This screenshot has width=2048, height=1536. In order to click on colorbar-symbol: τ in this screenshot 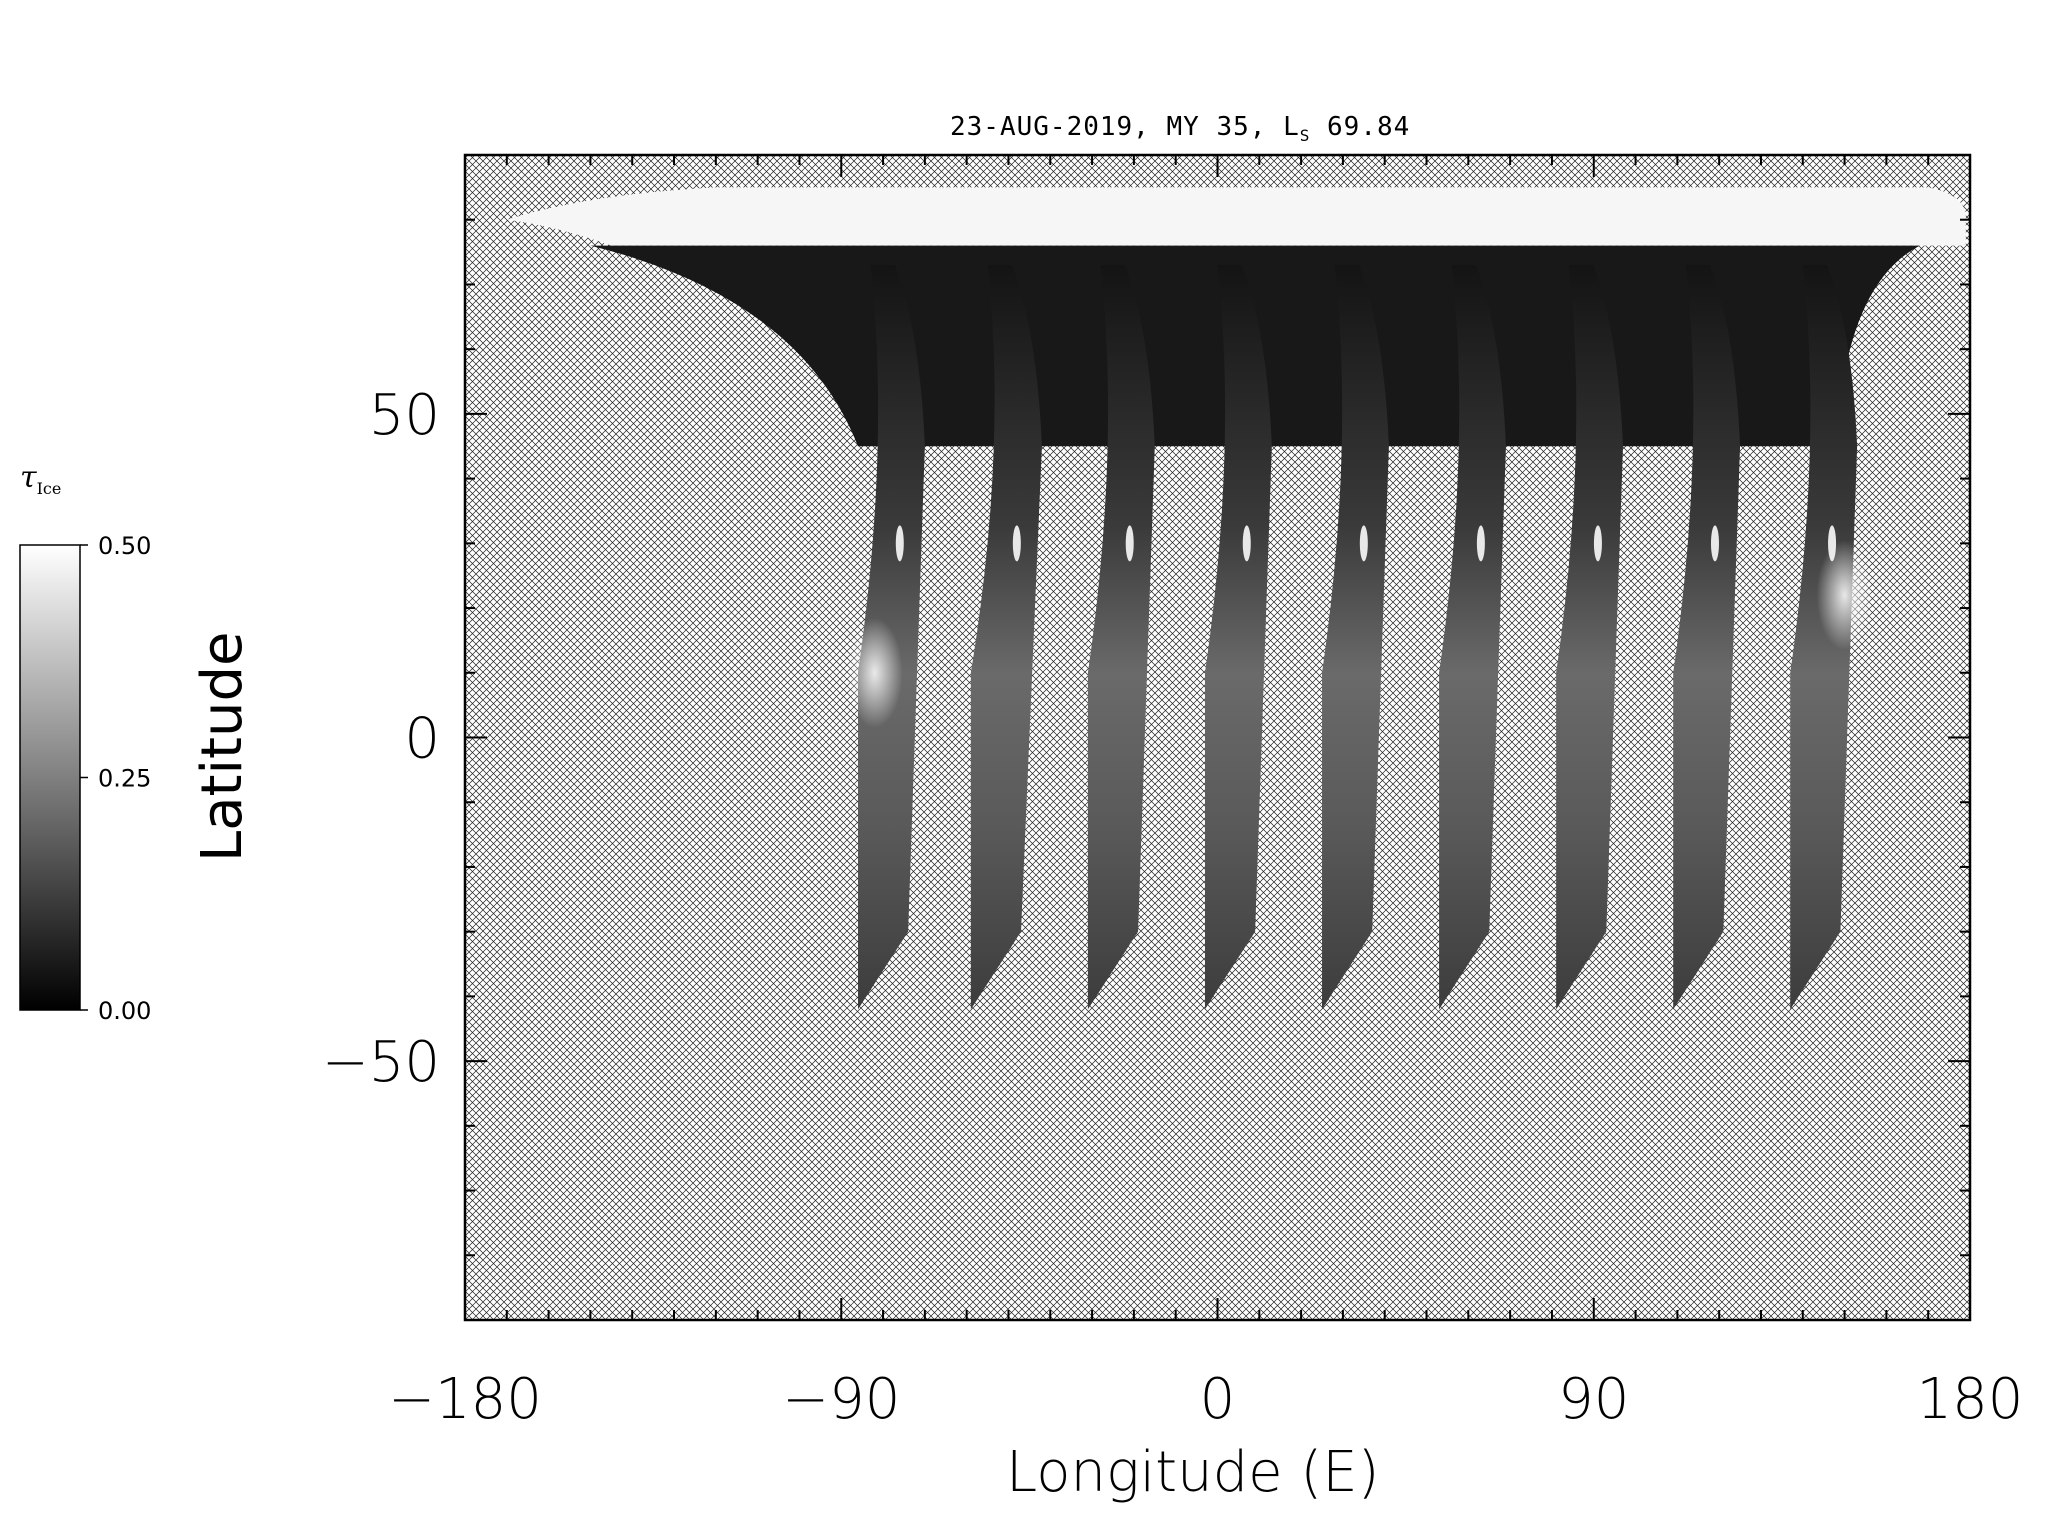, I will do `click(28, 477)`.